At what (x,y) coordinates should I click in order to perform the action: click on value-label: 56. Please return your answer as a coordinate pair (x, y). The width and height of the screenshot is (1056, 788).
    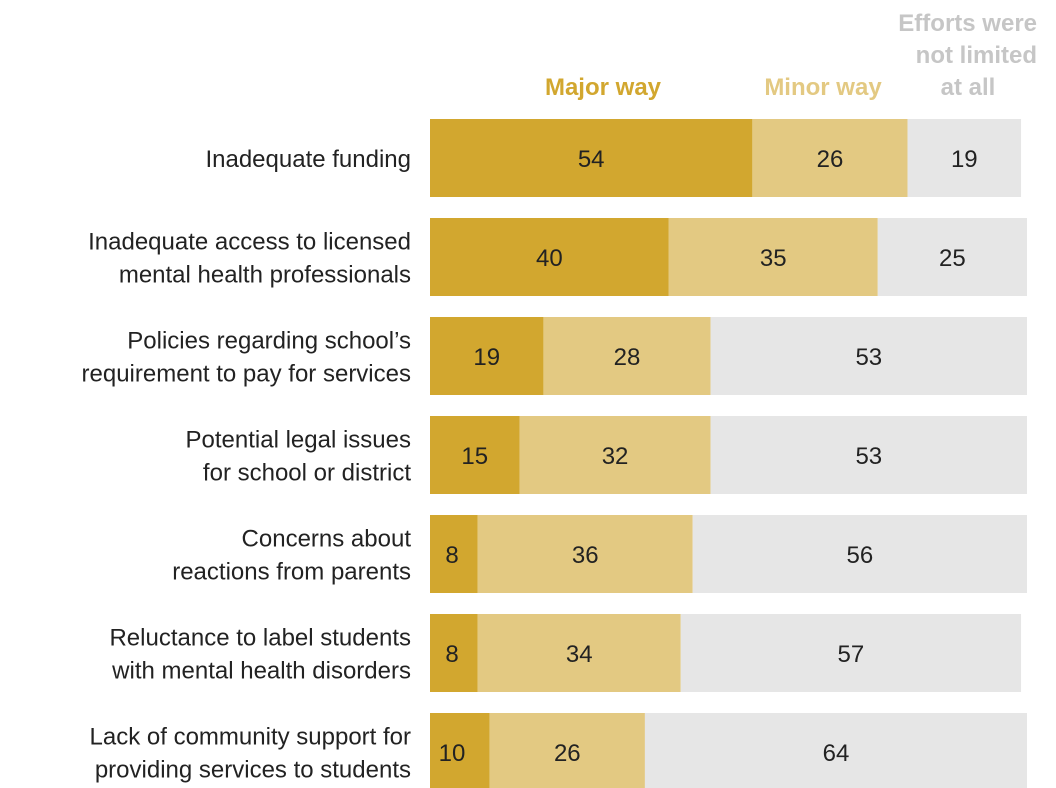
    Looking at the image, I should click on (859, 555).